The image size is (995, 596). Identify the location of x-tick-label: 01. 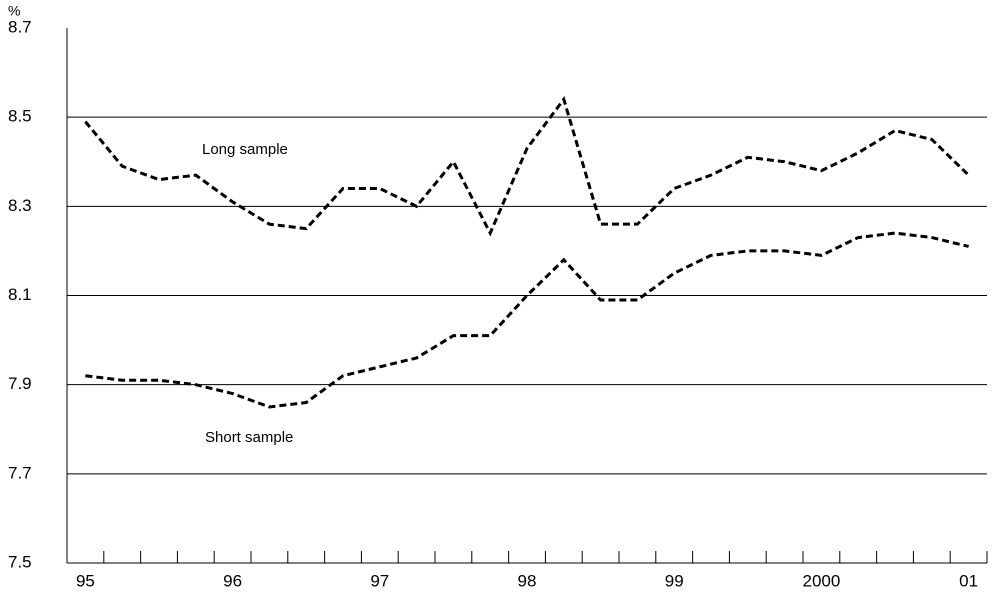
(968, 580).